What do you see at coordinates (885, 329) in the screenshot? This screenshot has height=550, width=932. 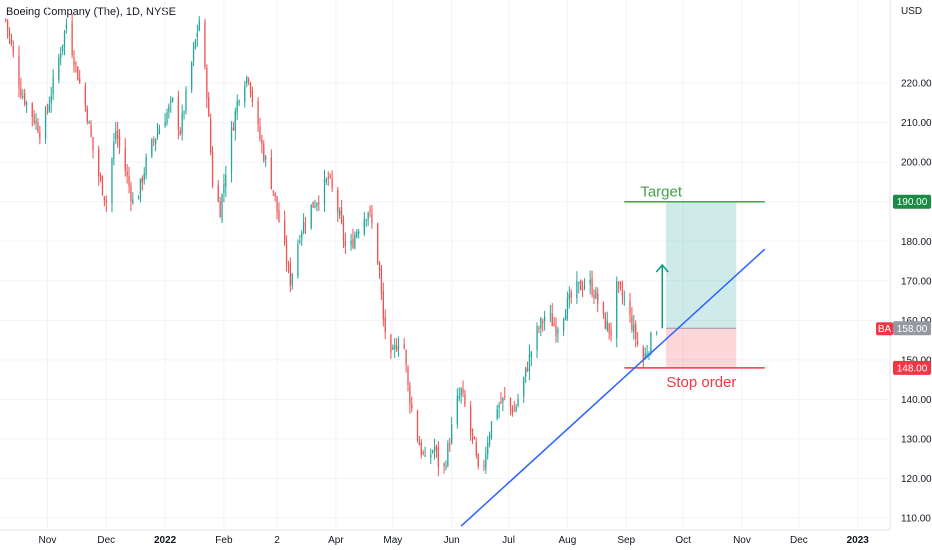 I see `symbol-badge-text: BA` at bounding box center [885, 329].